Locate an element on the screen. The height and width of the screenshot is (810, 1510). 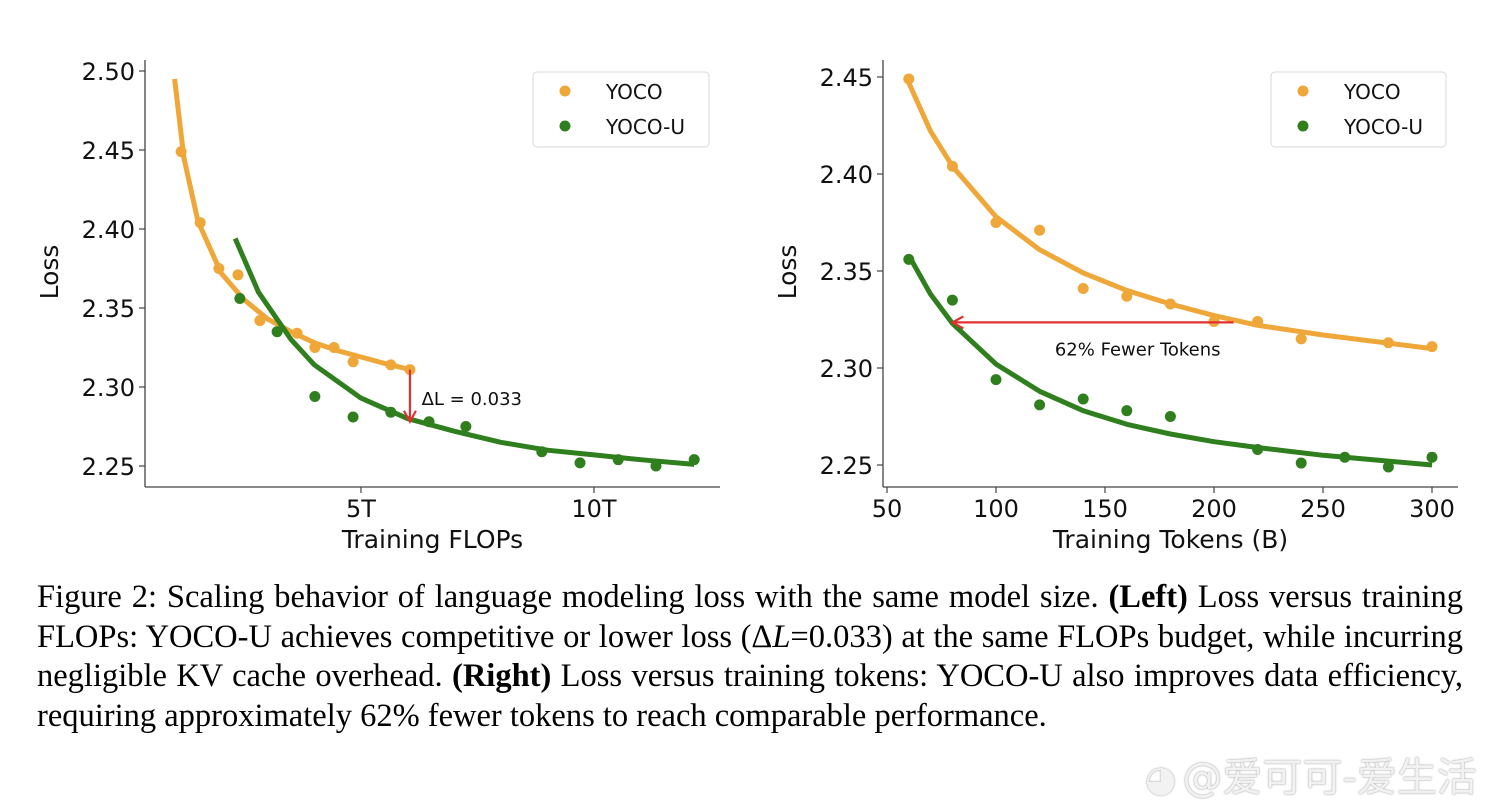
left-legend-label-yoco: YOCO is located at coordinates (634, 92).